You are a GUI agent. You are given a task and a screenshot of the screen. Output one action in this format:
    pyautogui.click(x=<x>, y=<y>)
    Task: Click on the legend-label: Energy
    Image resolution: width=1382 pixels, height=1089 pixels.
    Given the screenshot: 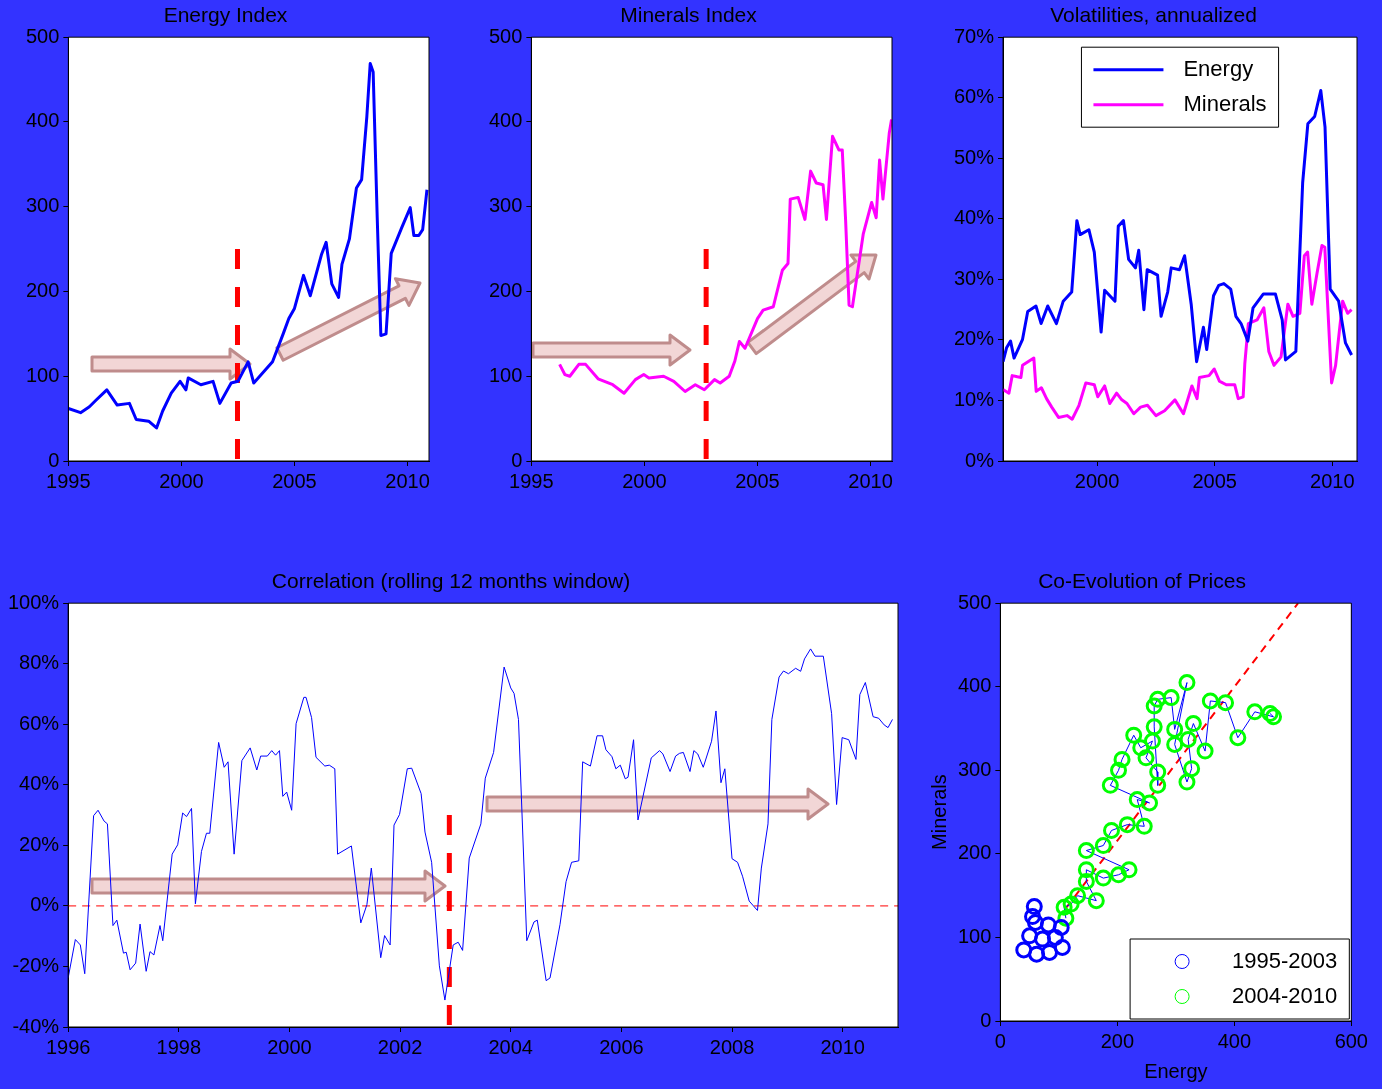 What is the action you would take?
    pyautogui.click(x=1218, y=68)
    